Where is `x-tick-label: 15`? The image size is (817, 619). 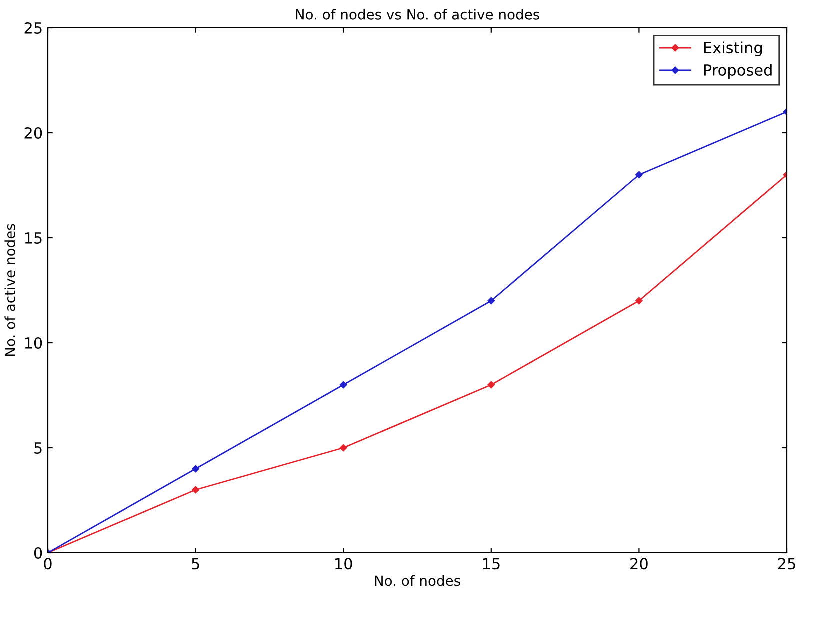 x-tick-label: 15 is located at coordinates (491, 564).